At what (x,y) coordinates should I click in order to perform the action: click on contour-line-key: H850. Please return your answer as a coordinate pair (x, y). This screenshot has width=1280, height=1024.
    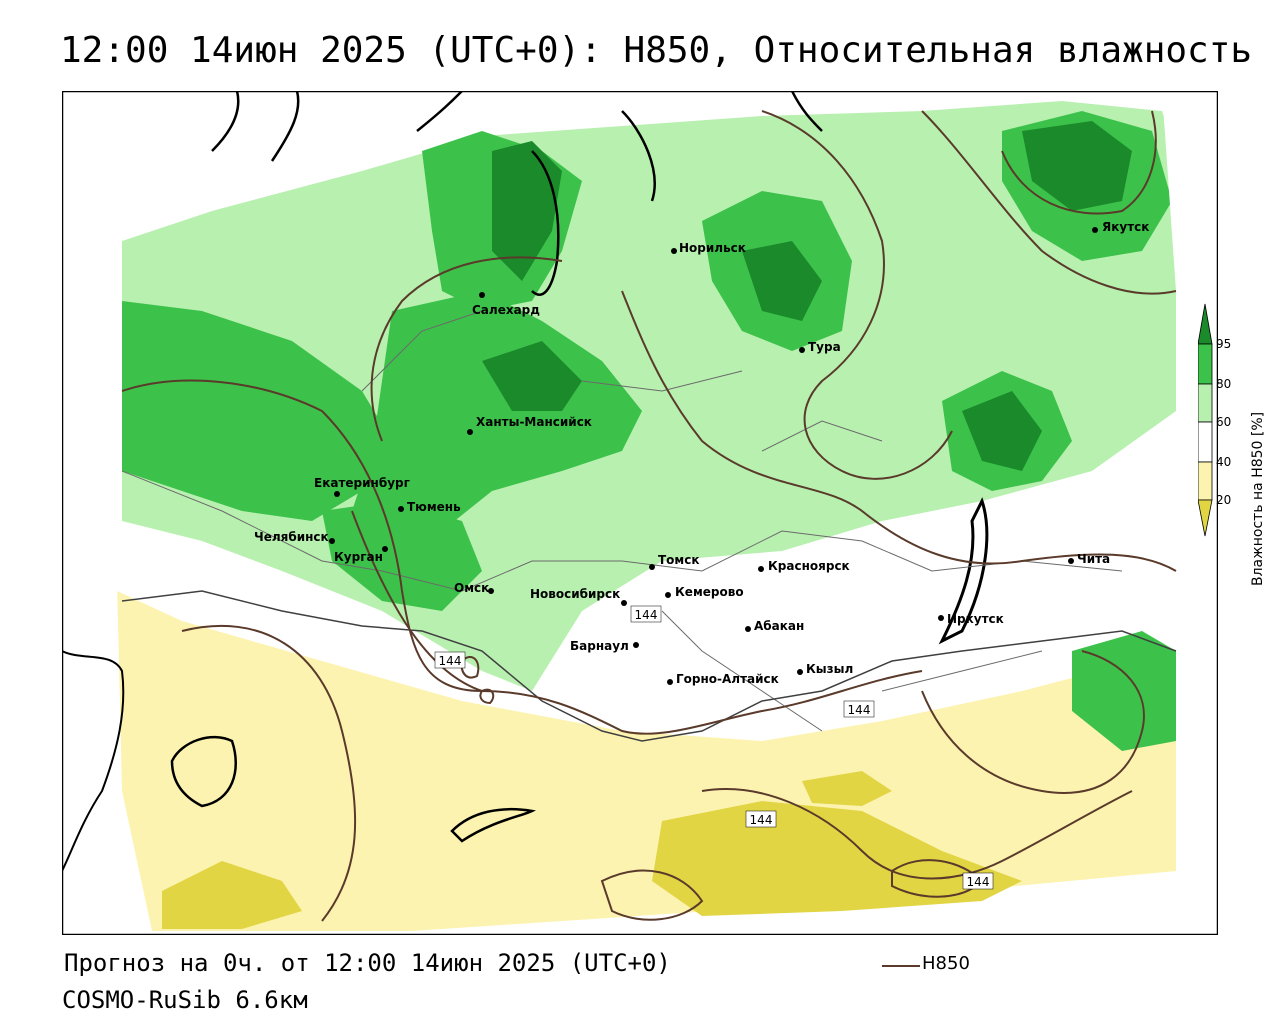
    Looking at the image, I should click on (935, 965).